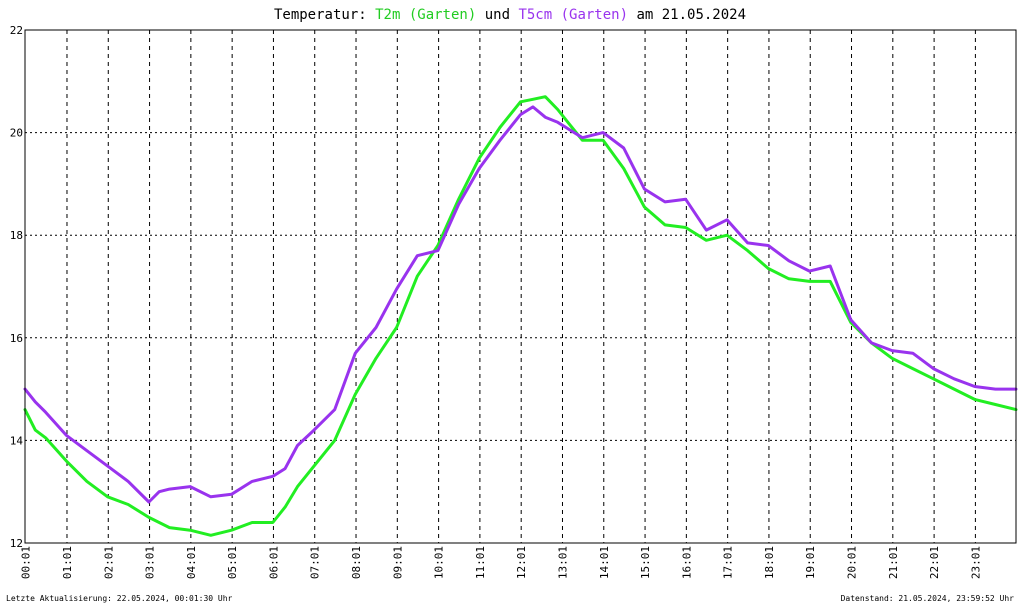 The width and height of the screenshot is (1020, 606). Describe the element at coordinates (273, 562) in the screenshot. I see `x-tick-label: 06:01` at that location.